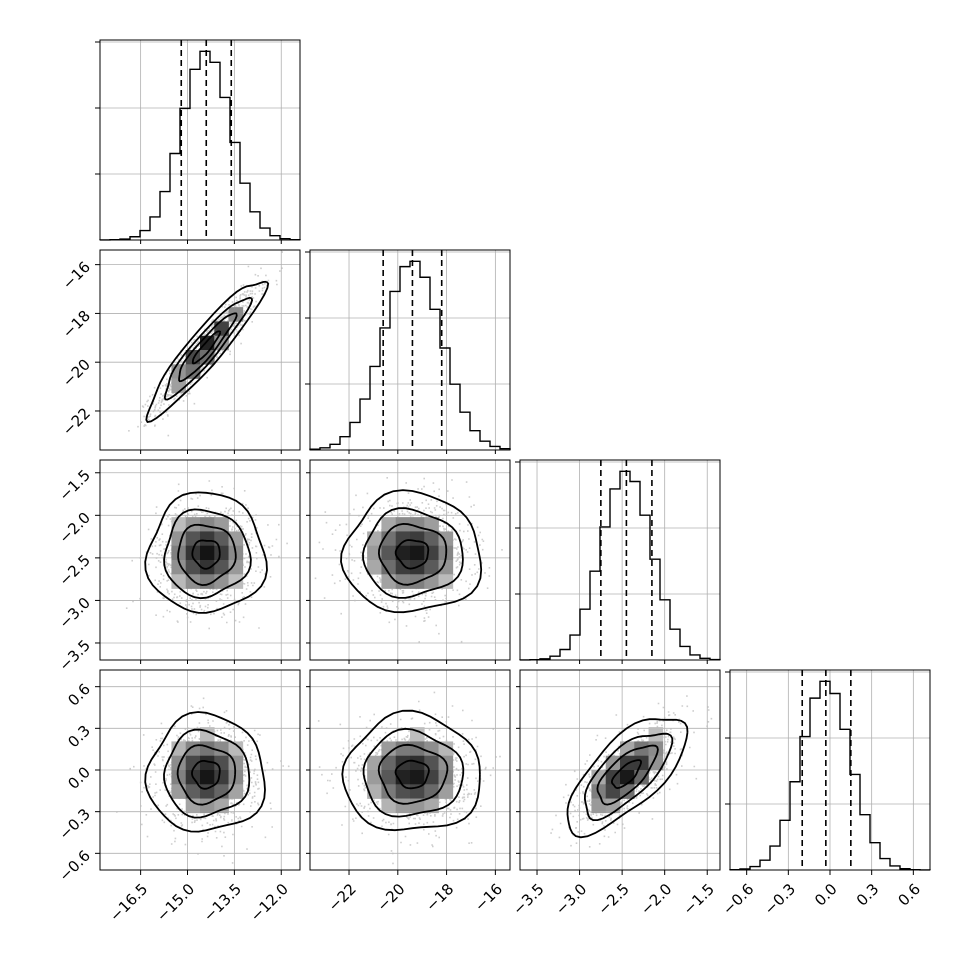  What do you see at coordinates (488, 897) in the screenshot?
I see `x-tick-label-1-3: −16` at bounding box center [488, 897].